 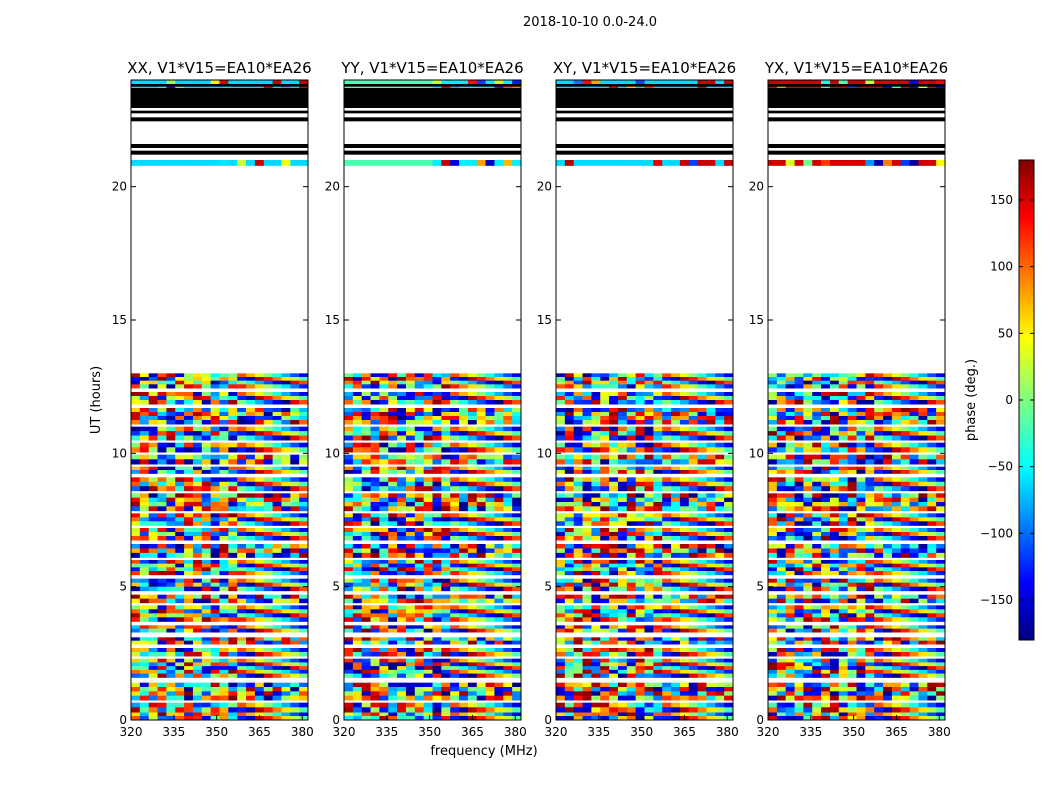 What do you see at coordinates (431, 68) in the screenshot?
I see `panel-title: YY, V1*V15=EA10*EA26` at bounding box center [431, 68].